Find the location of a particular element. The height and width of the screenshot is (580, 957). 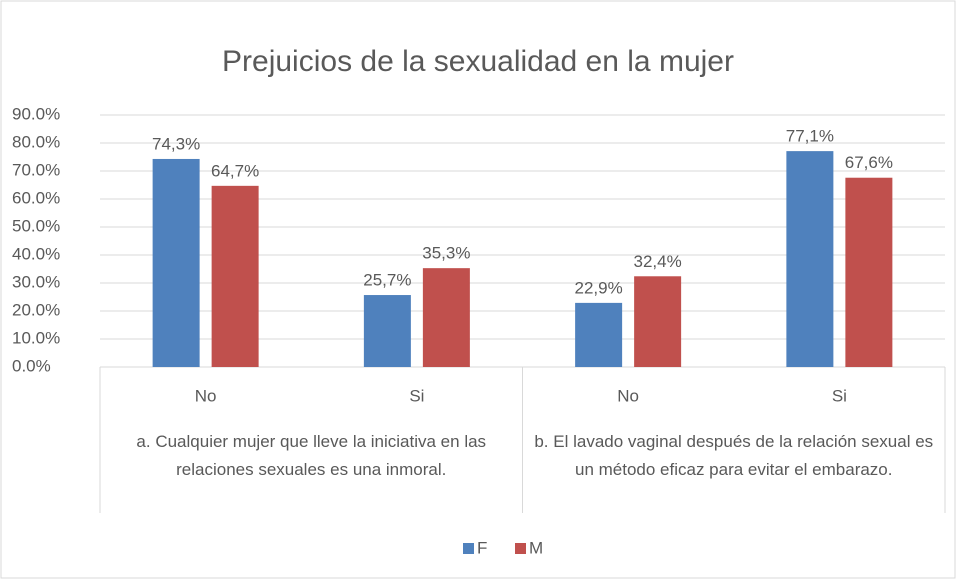

data-label: 25,7% is located at coordinates (387, 280).